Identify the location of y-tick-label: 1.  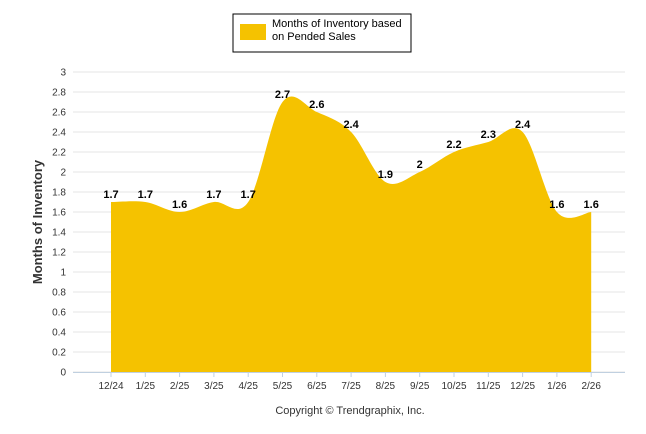
(63, 273).